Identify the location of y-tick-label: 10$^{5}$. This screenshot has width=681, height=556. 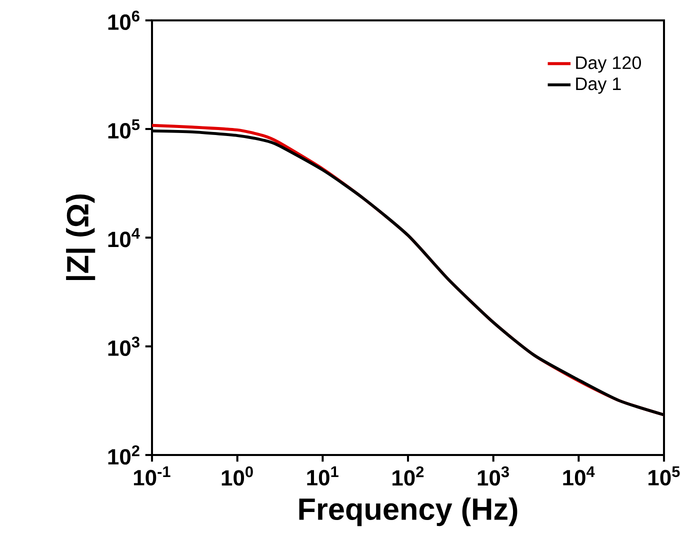
(124, 129).